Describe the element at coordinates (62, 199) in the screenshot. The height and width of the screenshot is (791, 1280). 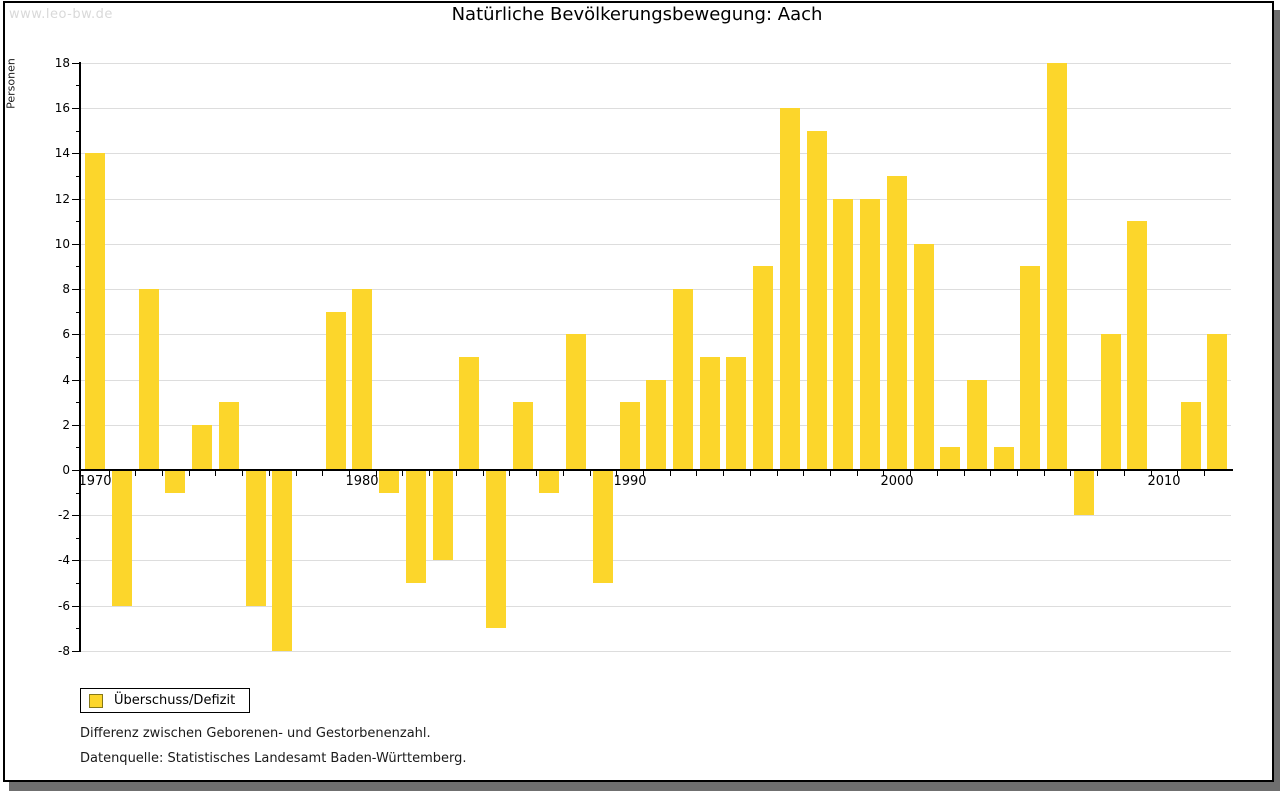
I see `y-tick-label-12: 12` at that location.